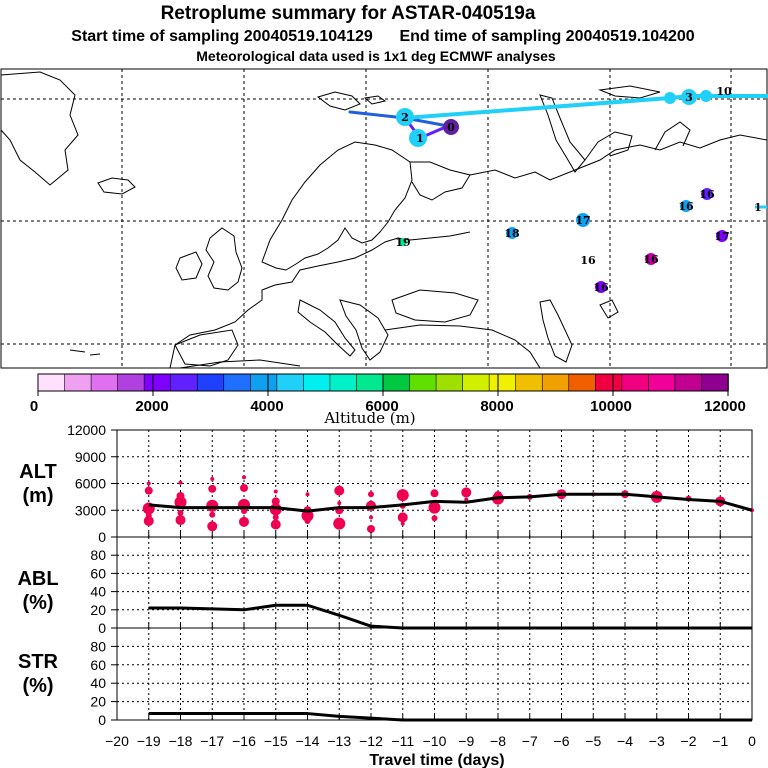 The width and height of the screenshot is (768, 768). I want to click on xtick-label: −5, so click(593, 741).